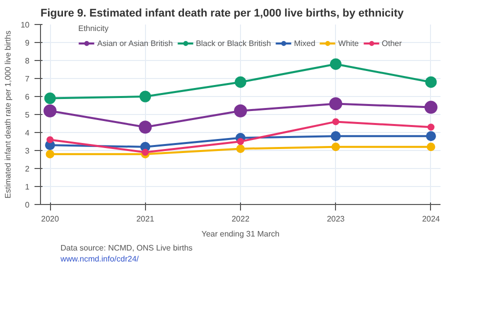 The image size is (480, 328). I want to click on y-tick-label: 6, so click(27, 97).